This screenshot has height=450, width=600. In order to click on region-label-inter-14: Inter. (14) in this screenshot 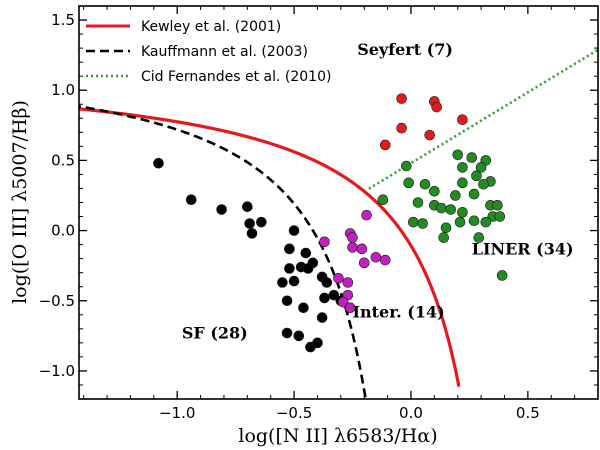, I will do `click(399, 312)`.